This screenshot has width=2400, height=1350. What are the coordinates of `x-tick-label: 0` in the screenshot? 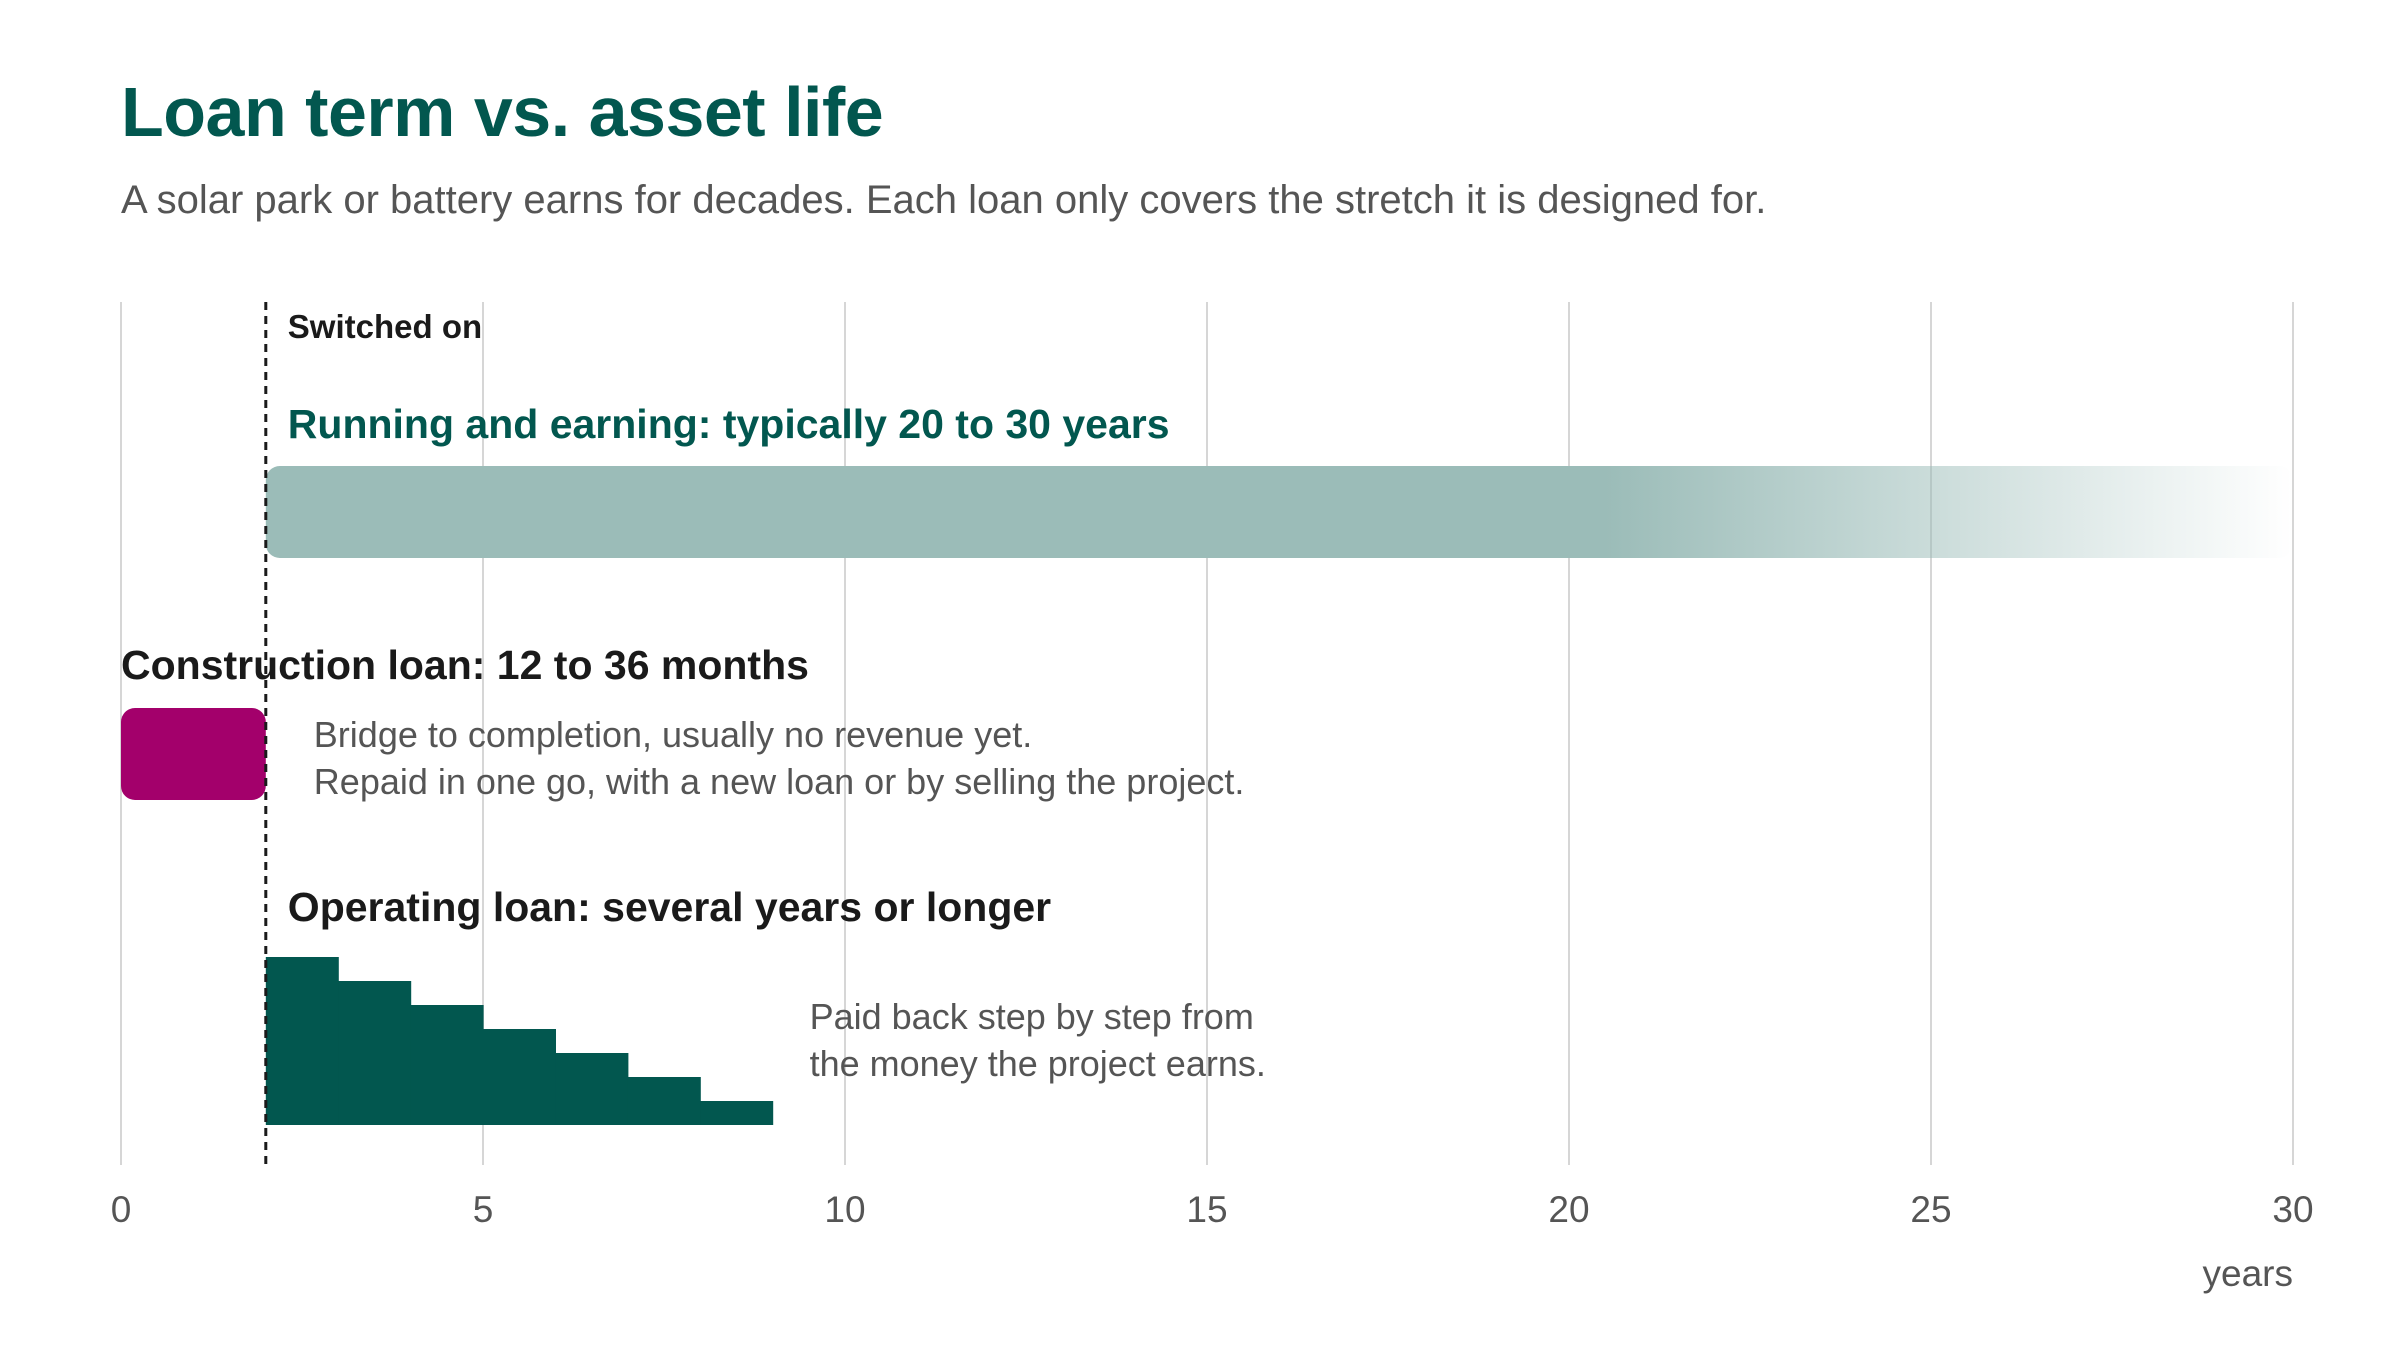 It's located at (121, 1209).